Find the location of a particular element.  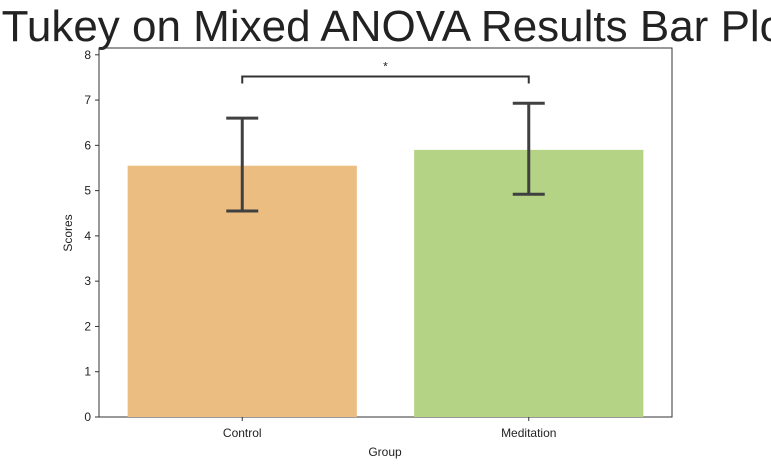

y-tick-label: 3 is located at coordinates (87, 281).